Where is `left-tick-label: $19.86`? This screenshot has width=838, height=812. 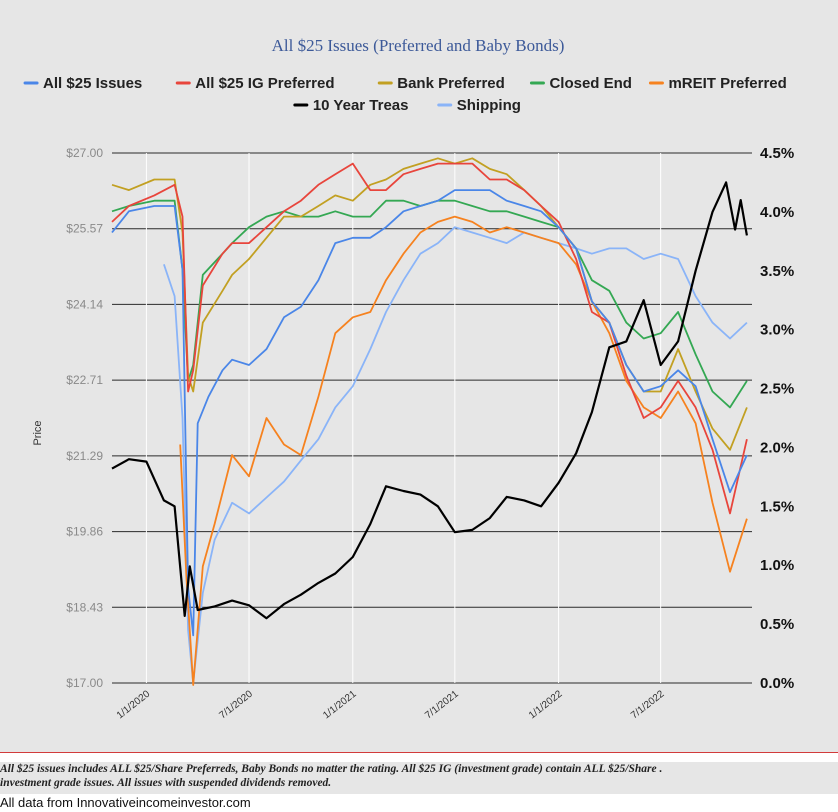
left-tick-label: $19.86 is located at coordinates (84, 532).